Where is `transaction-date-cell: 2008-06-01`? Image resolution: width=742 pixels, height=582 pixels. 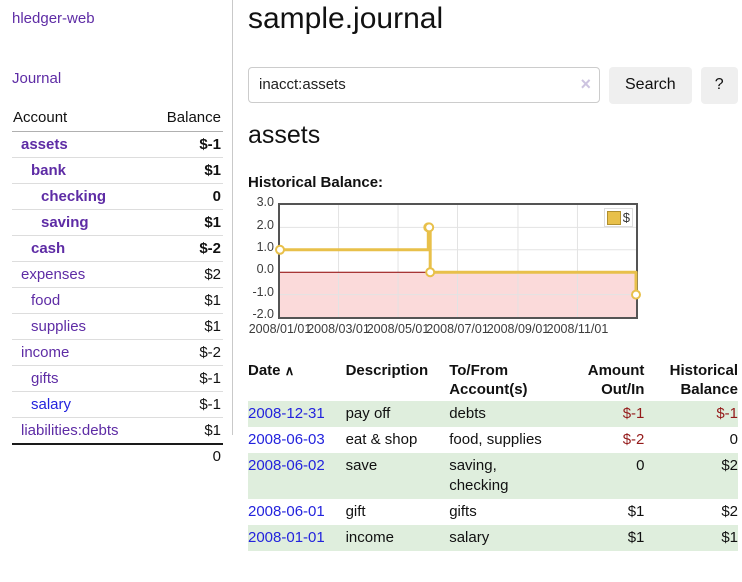 transaction-date-cell: 2008-06-01 is located at coordinates (297, 512).